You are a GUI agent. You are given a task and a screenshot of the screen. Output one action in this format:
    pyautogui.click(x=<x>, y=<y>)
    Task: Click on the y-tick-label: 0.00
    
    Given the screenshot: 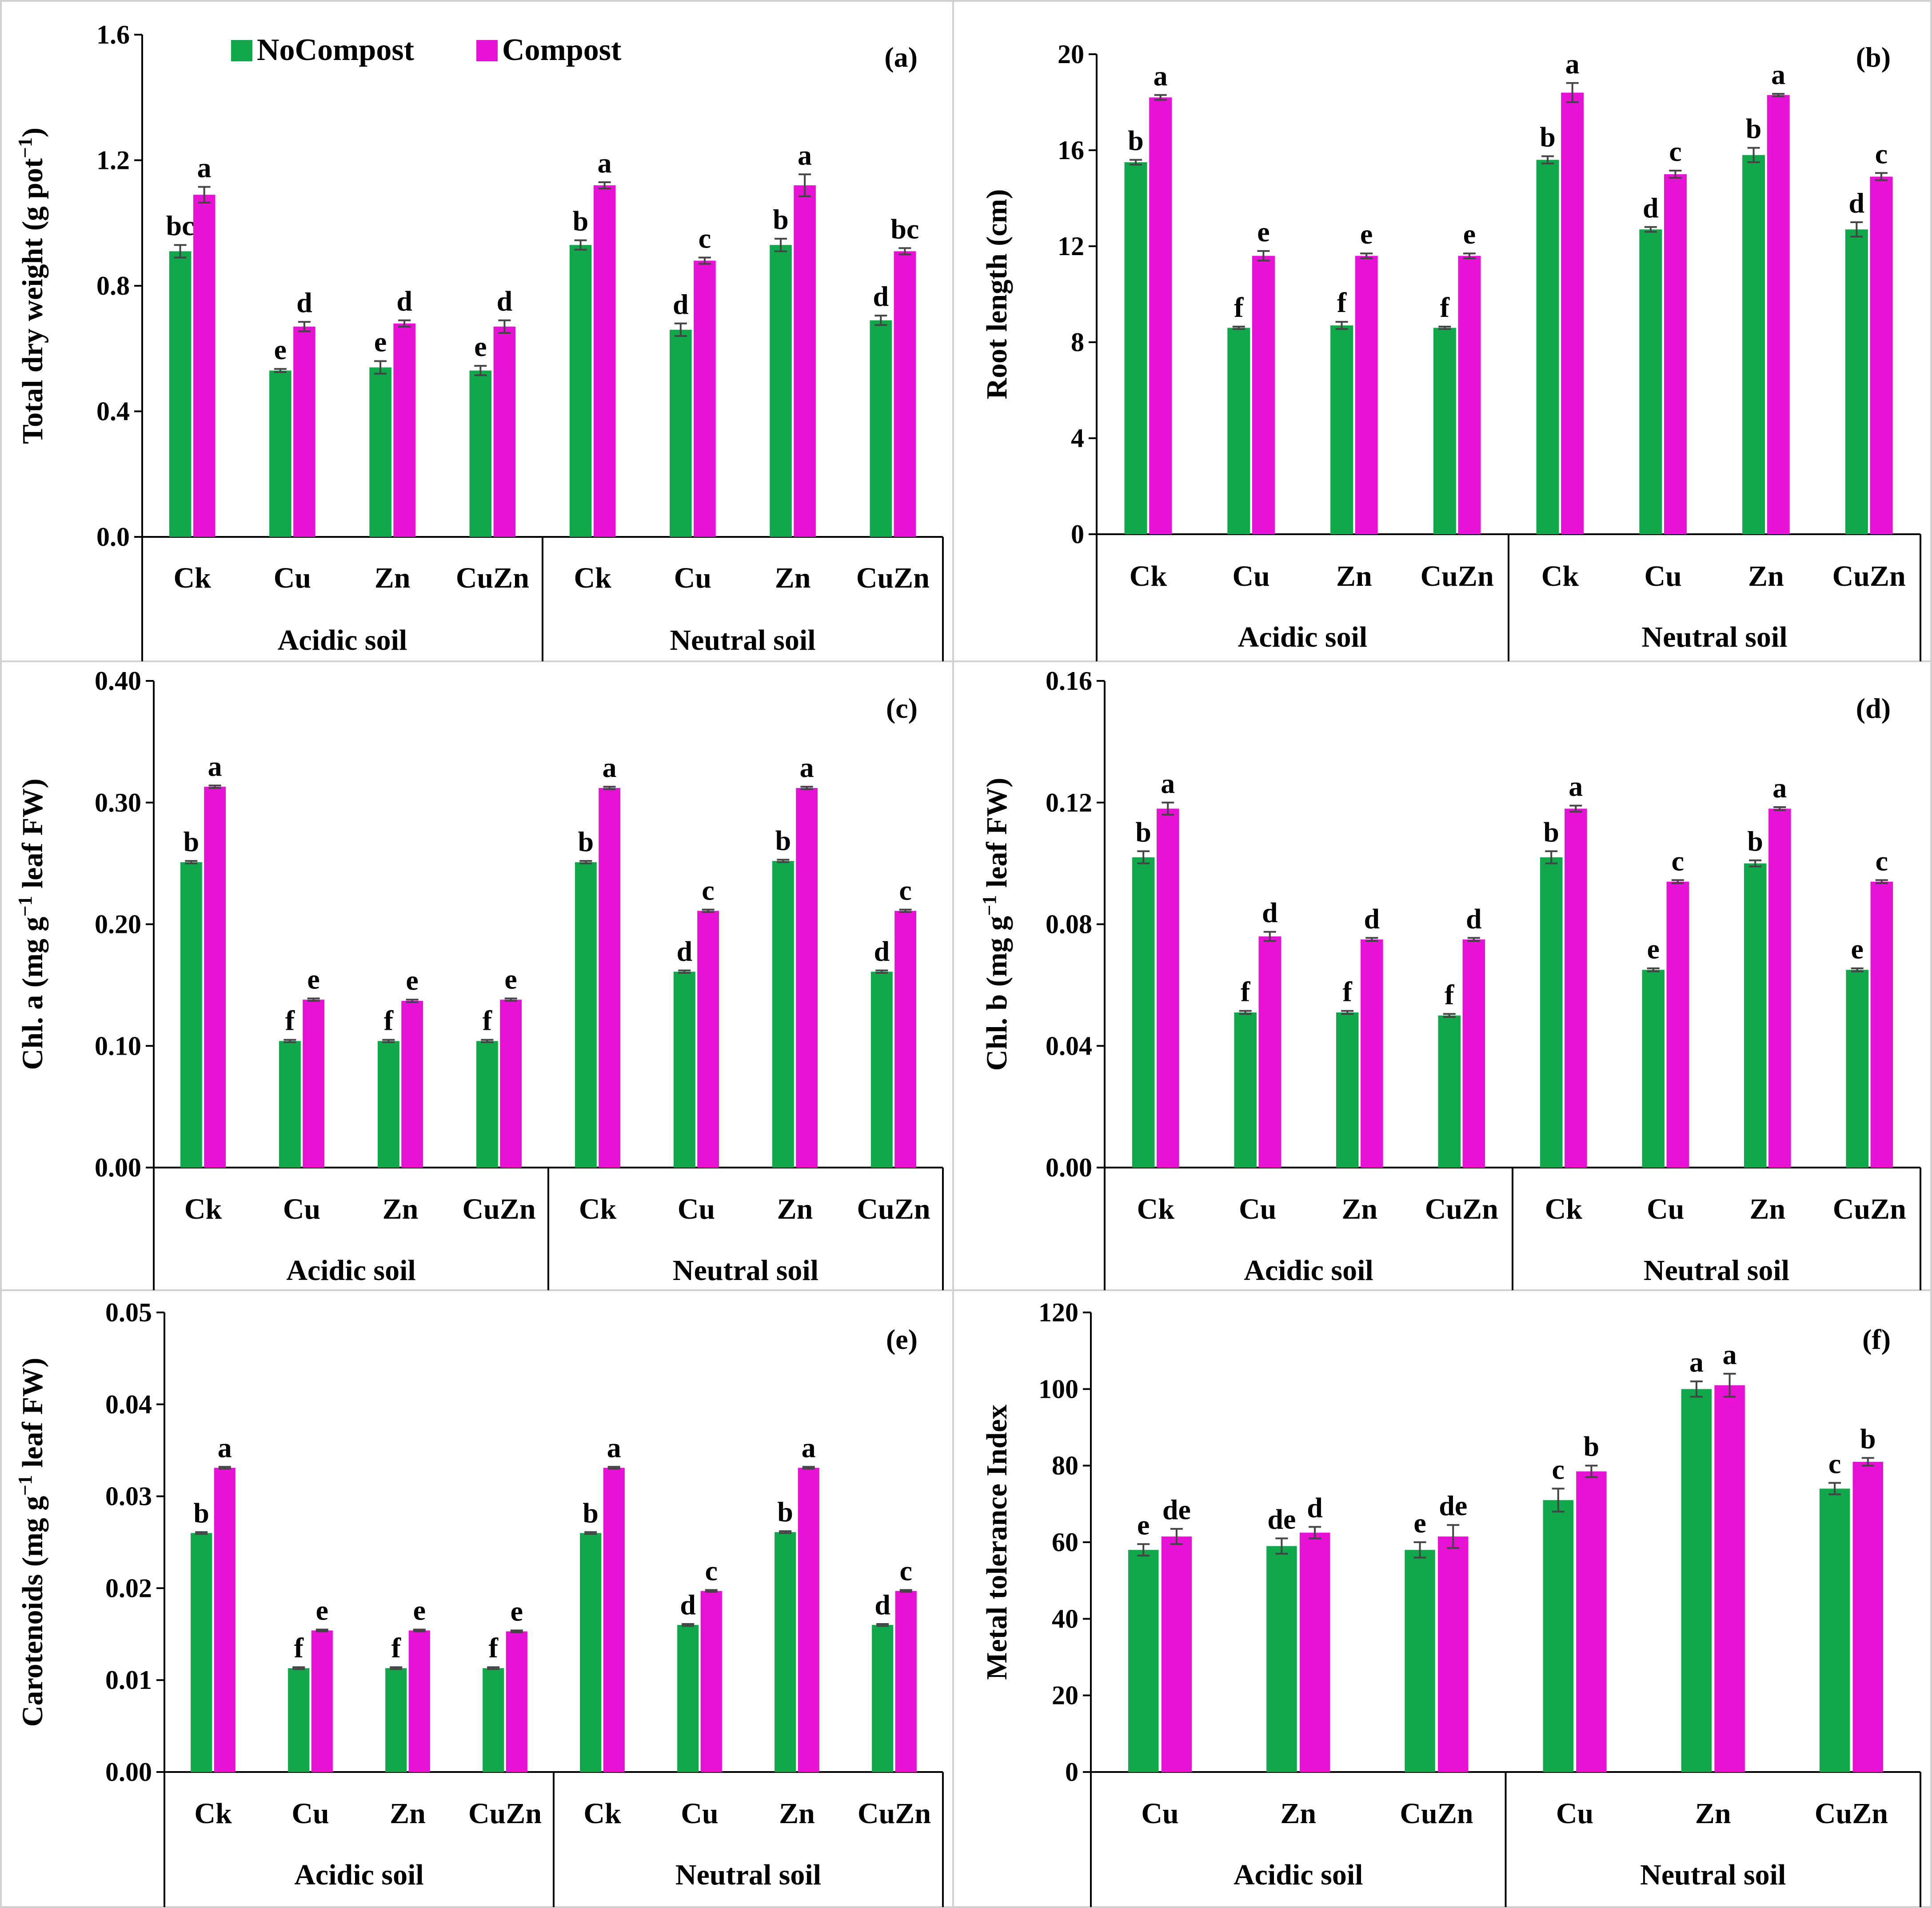 What is the action you would take?
    pyautogui.click(x=1069, y=1167)
    